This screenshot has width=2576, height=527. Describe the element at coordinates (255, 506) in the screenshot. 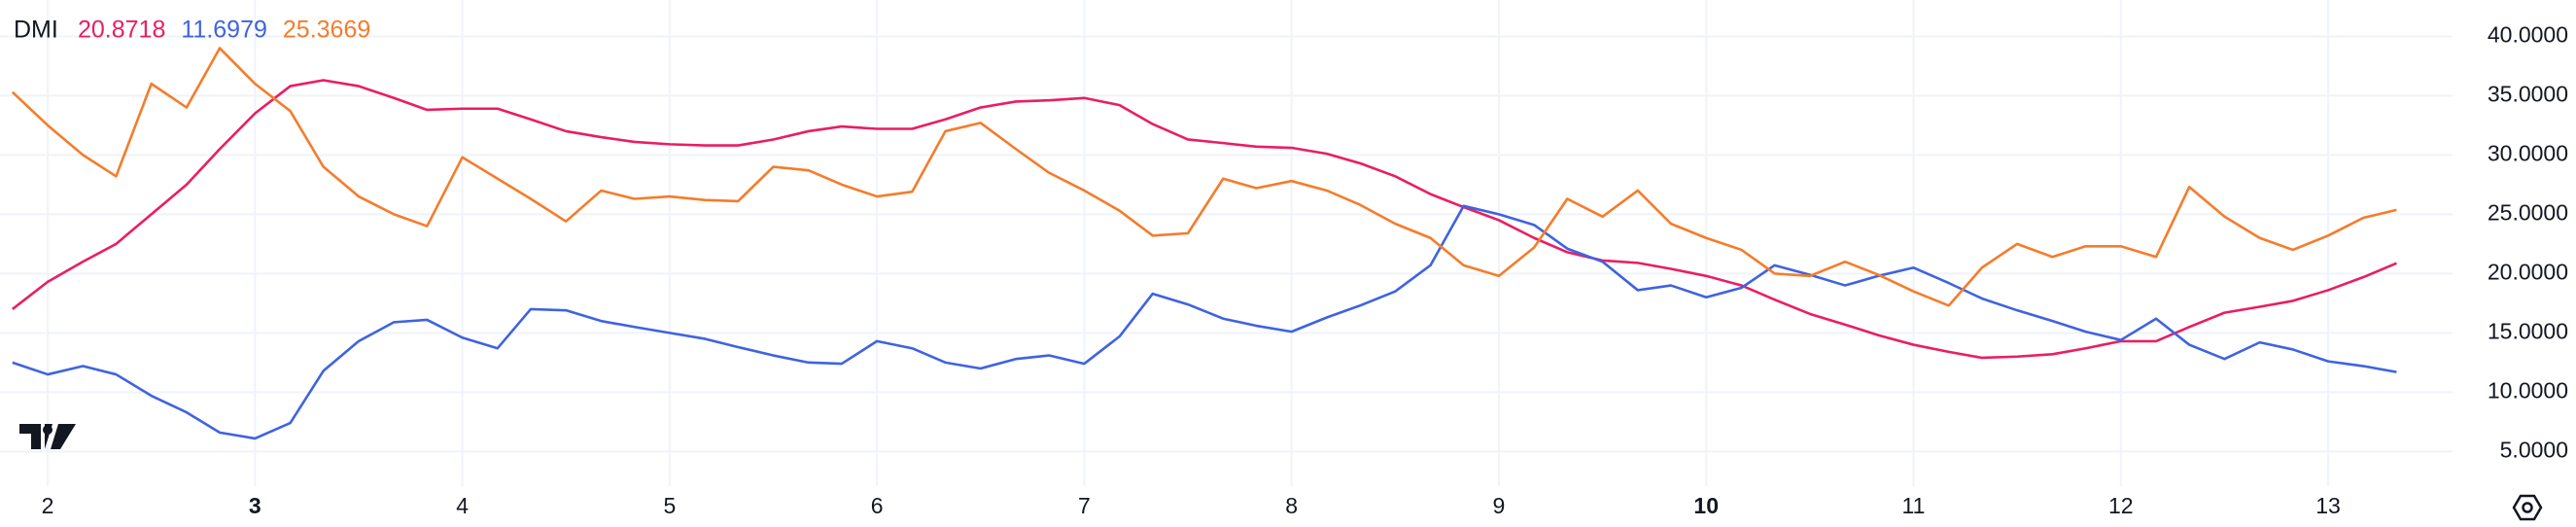

I see `x-tick-label: 3` at that location.